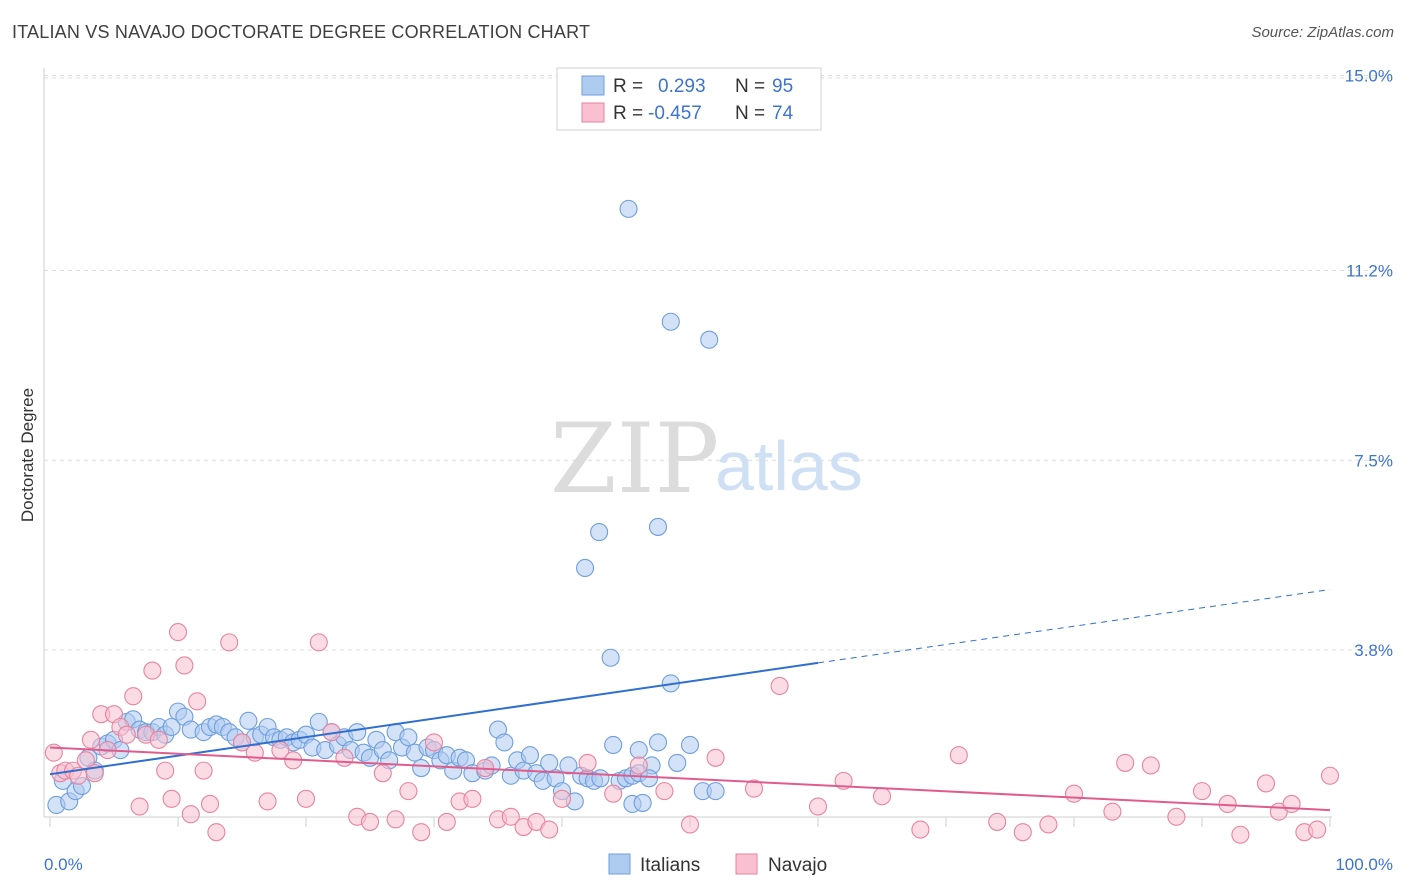  What do you see at coordinates (27, 455) in the screenshot?
I see `y-axis-title: Doctorate Degree` at bounding box center [27, 455].